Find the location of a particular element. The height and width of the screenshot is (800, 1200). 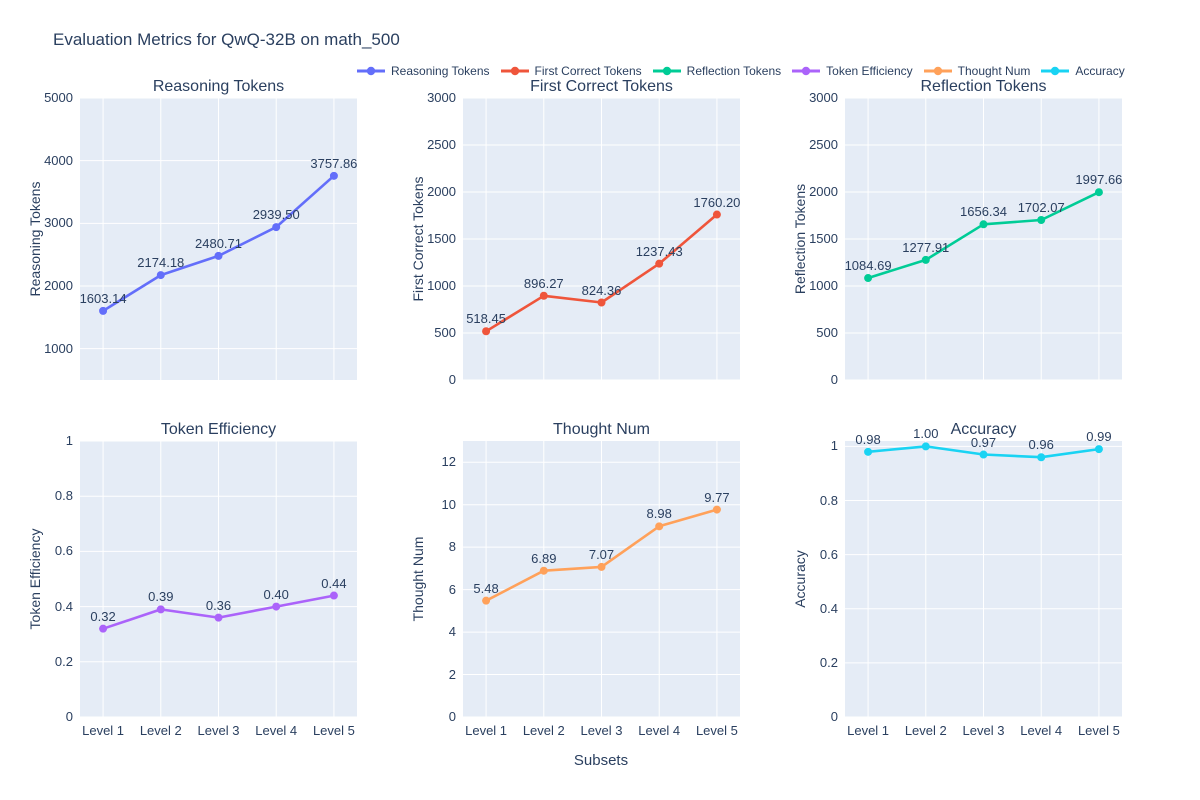

legend-item-token-efficiency: Token Efficiency is located at coordinates (852, 71).